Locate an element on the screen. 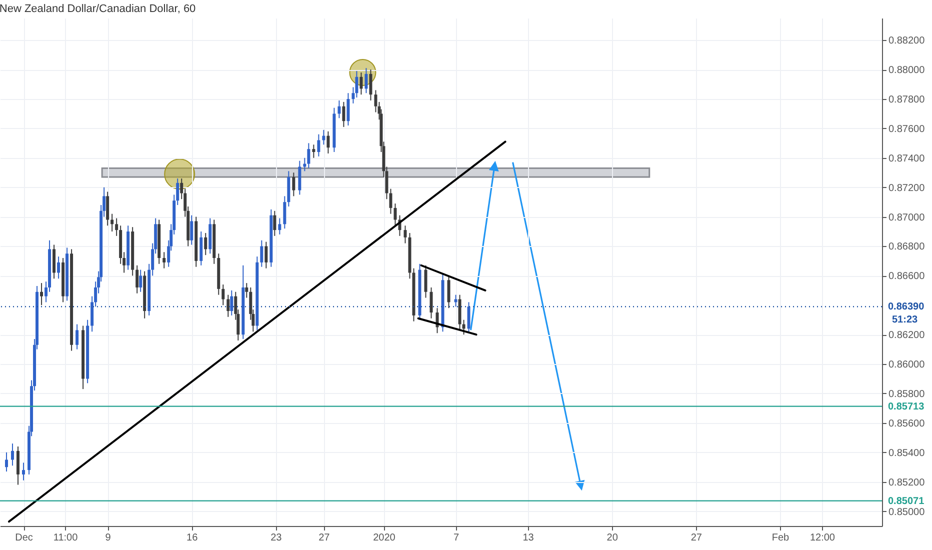  y-tick-label: 0.86000 is located at coordinates (907, 365).